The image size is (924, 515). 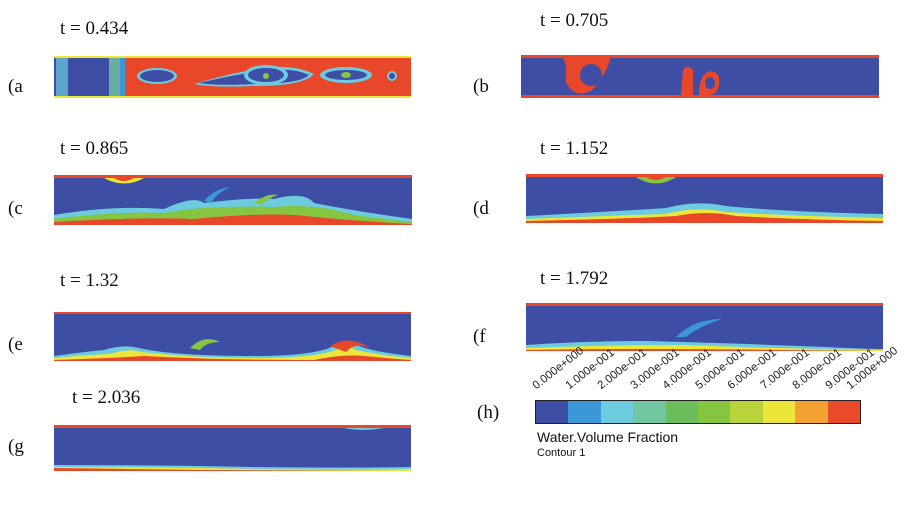 I want to click on contour-panel-d, so click(x=704, y=198).